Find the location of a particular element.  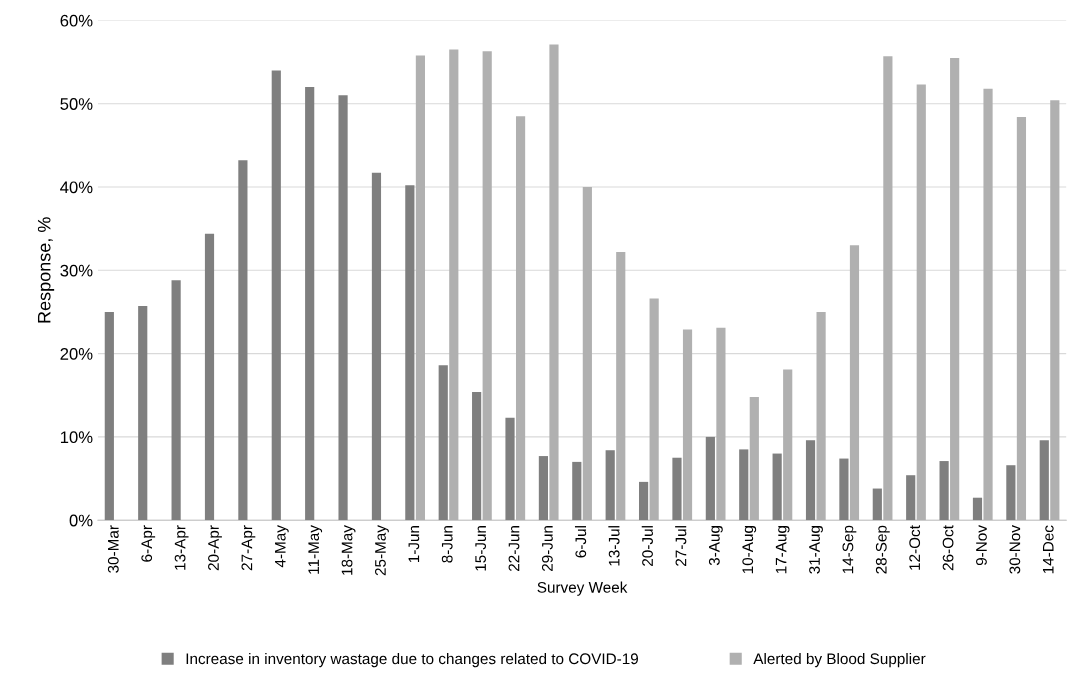

y-tick-label: 30% is located at coordinates (76, 270).